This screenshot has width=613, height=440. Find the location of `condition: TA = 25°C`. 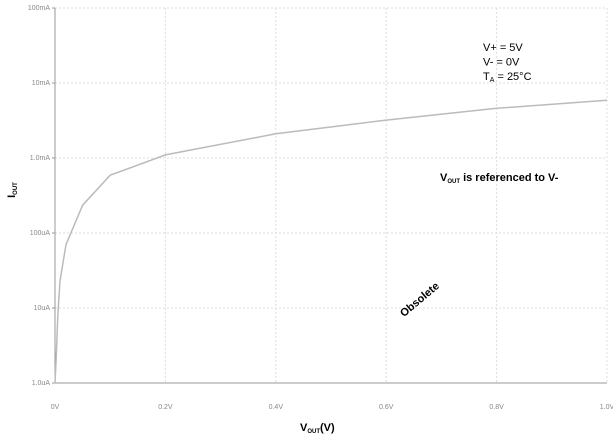

condition: TA = 25°C is located at coordinates (507, 77).